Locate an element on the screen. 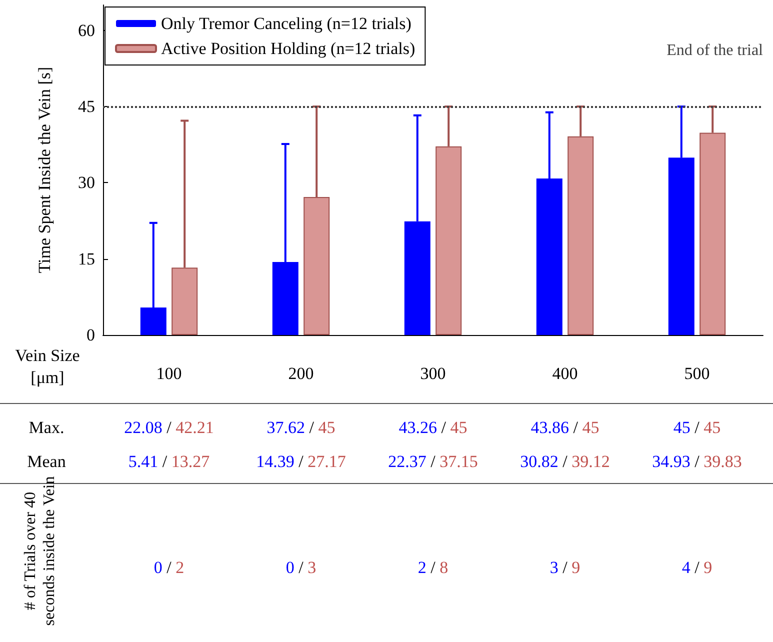  x-tick-label: 300 is located at coordinates (433, 373).